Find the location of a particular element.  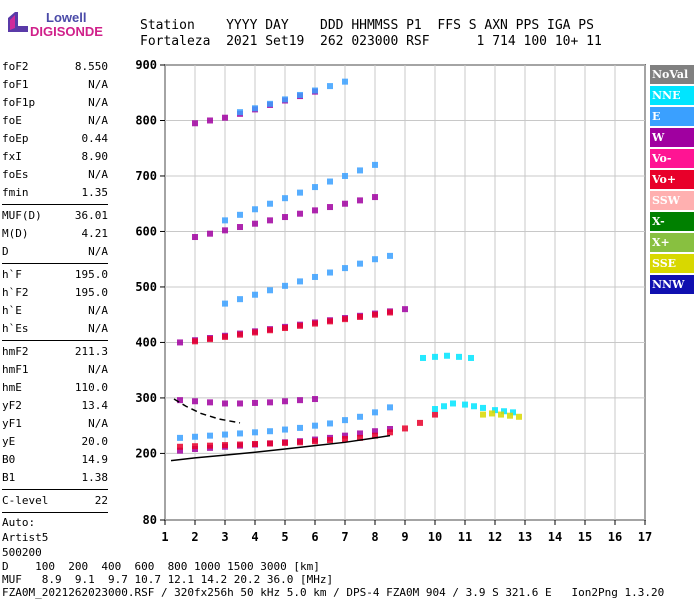

logo-line2: DIGISONDE is located at coordinates (66, 31).